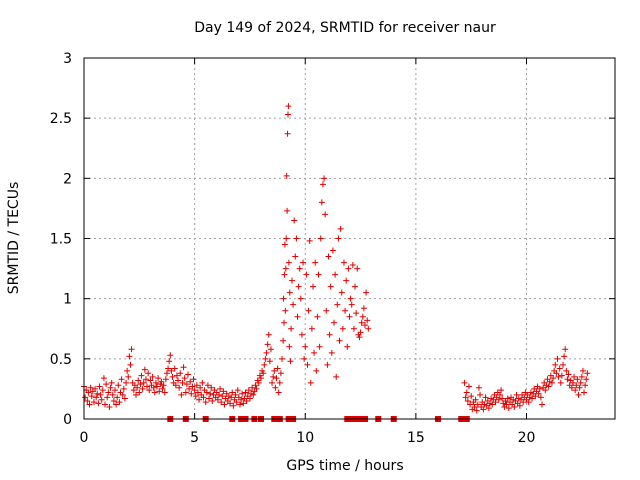 The image size is (640, 480). Describe the element at coordinates (84, 438) in the screenshot. I see `x-tick-label: 0` at that location.